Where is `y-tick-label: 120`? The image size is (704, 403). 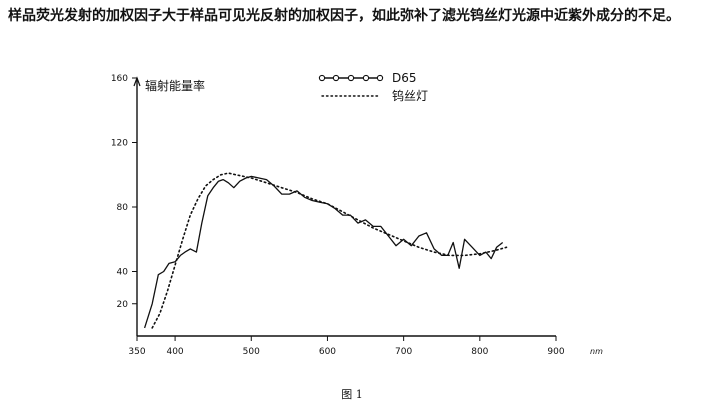 y-tick-label: 120 is located at coordinates (119, 144).